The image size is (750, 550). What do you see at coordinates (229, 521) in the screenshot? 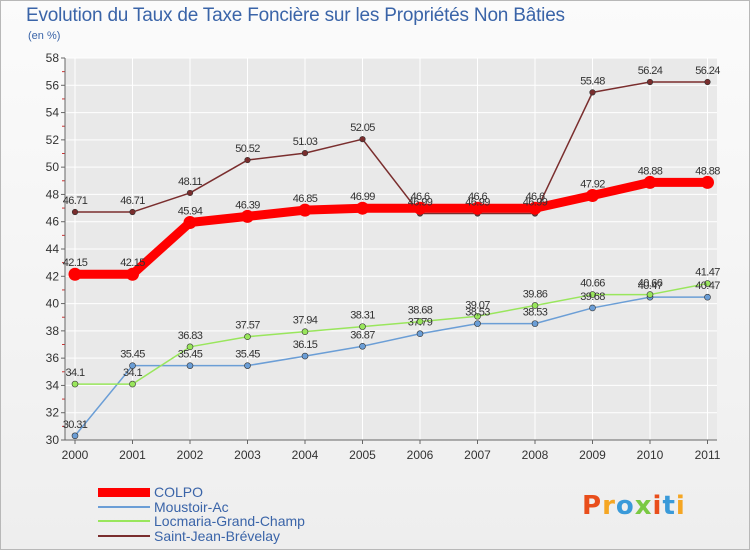
I see `legend-label: Locmaria-Grand-Champ` at bounding box center [229, 521].